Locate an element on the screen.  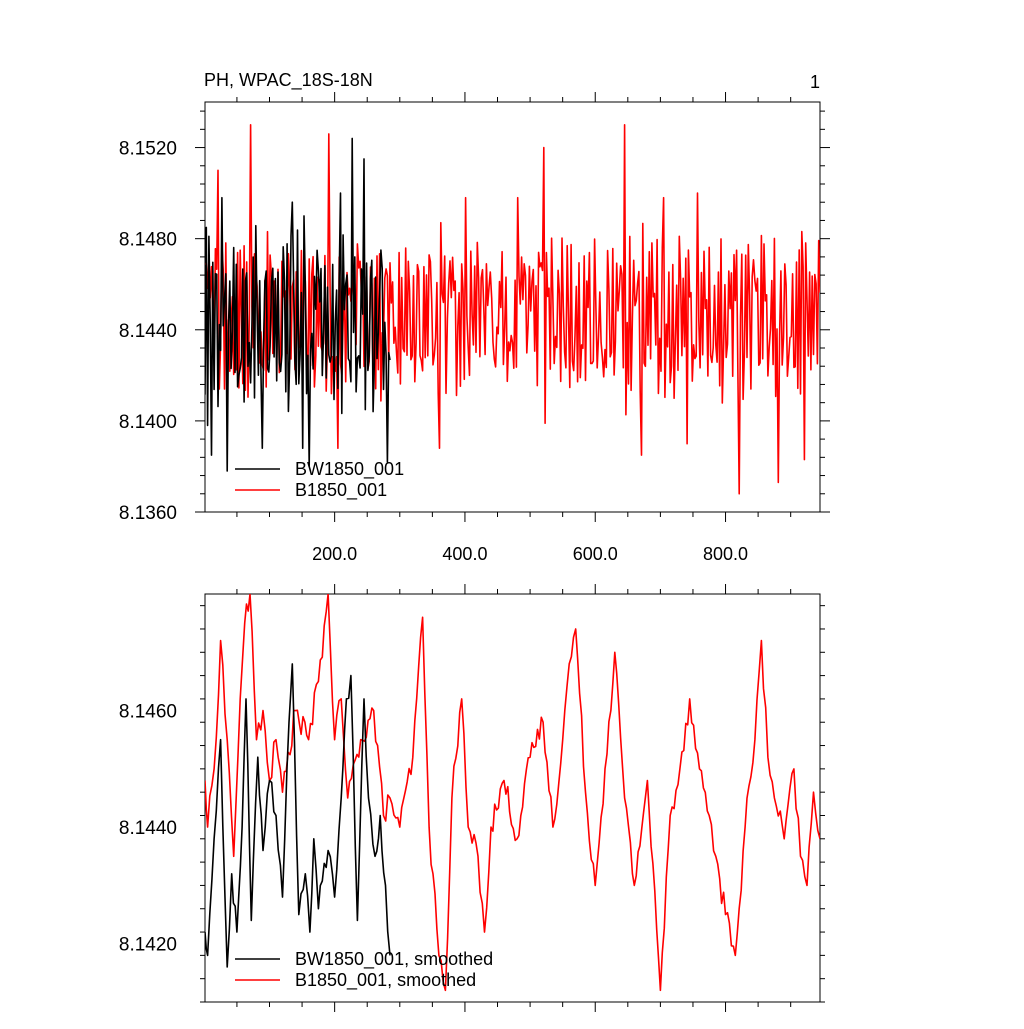
y-tick-label: 8.1420 is located at coordinates (148, 945).